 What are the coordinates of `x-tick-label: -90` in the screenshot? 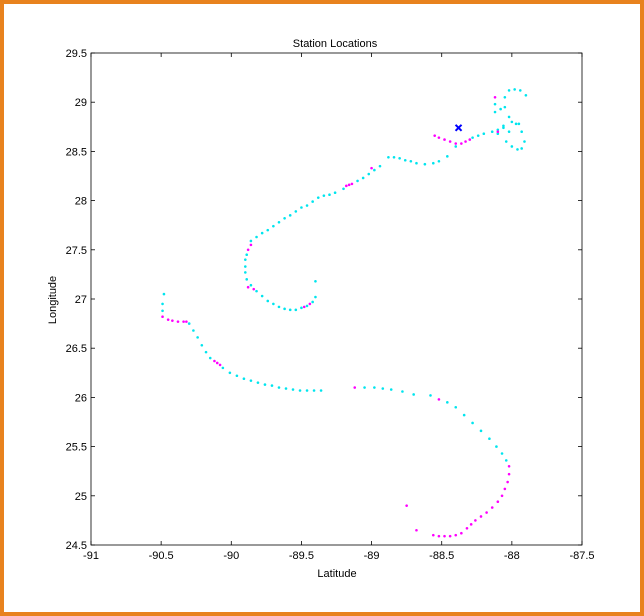 It's located at (231, 556).